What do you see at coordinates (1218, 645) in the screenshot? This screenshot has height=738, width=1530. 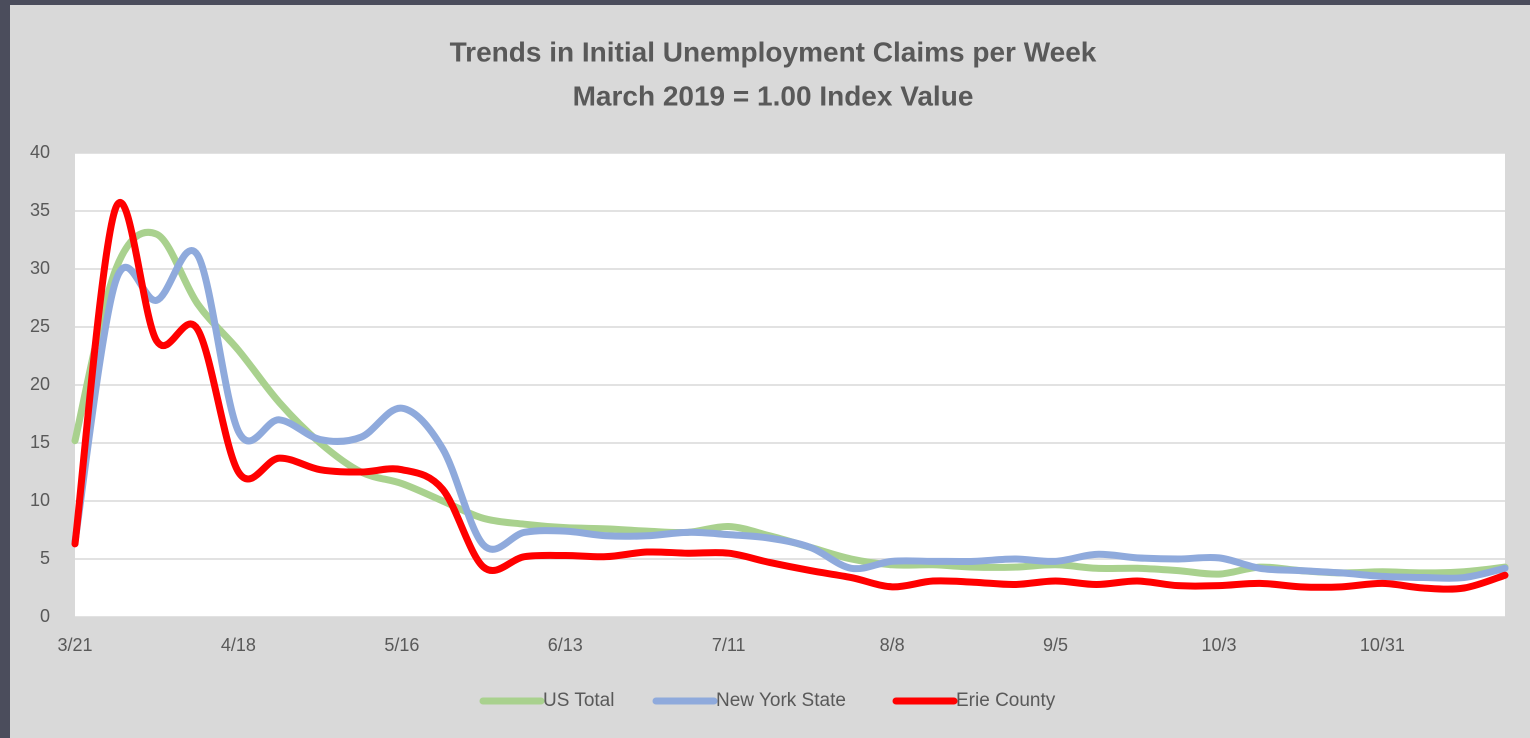 I see `x-tick-label: 10/3` at bounding box center [1218, 645].